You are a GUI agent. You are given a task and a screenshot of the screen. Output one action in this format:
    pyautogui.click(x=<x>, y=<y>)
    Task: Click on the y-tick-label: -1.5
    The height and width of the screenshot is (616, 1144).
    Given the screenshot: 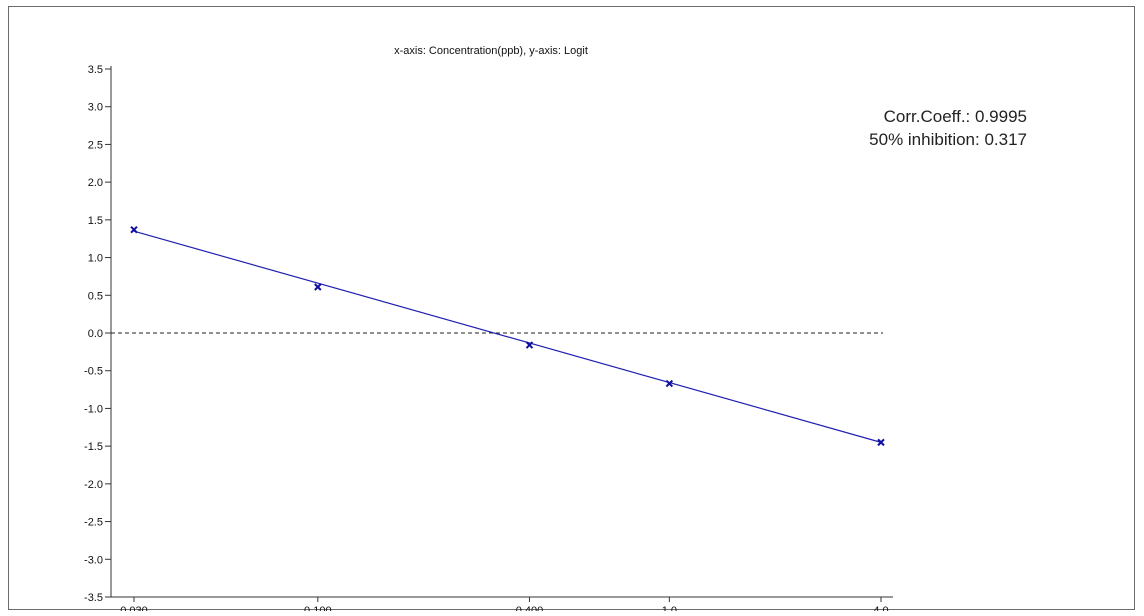 What is the action you would take?
    pyautogui.click(x=93, y=447)
    